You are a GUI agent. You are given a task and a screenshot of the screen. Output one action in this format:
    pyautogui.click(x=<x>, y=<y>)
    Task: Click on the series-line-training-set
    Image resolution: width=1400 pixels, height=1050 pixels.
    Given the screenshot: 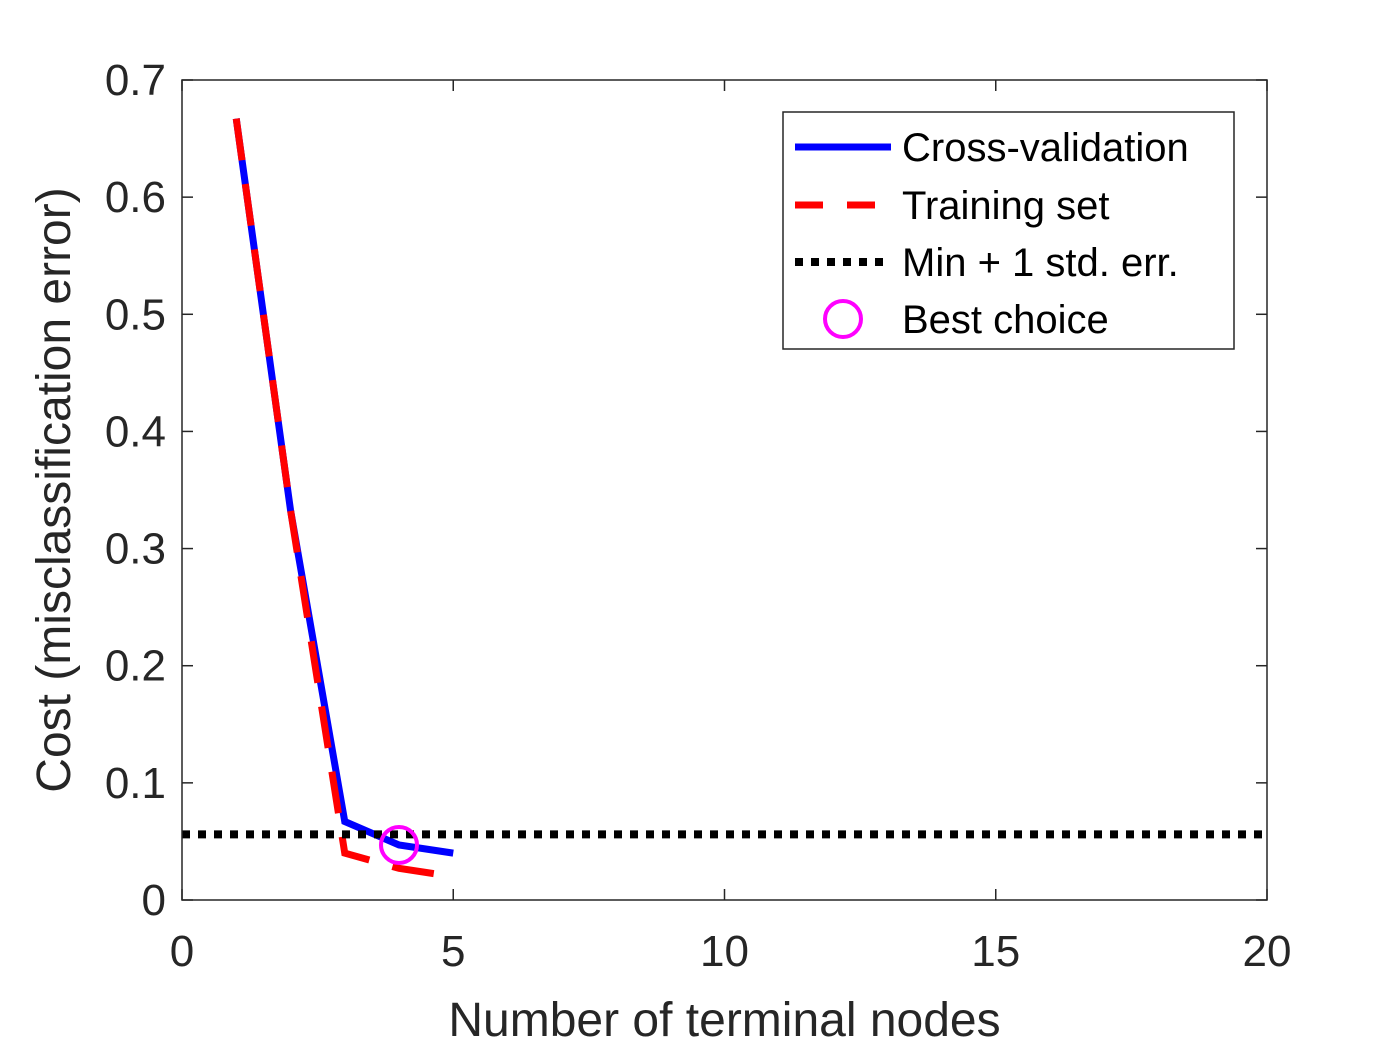 What is the action you would take?
    pyautogui.click(x=343, y=499)
    